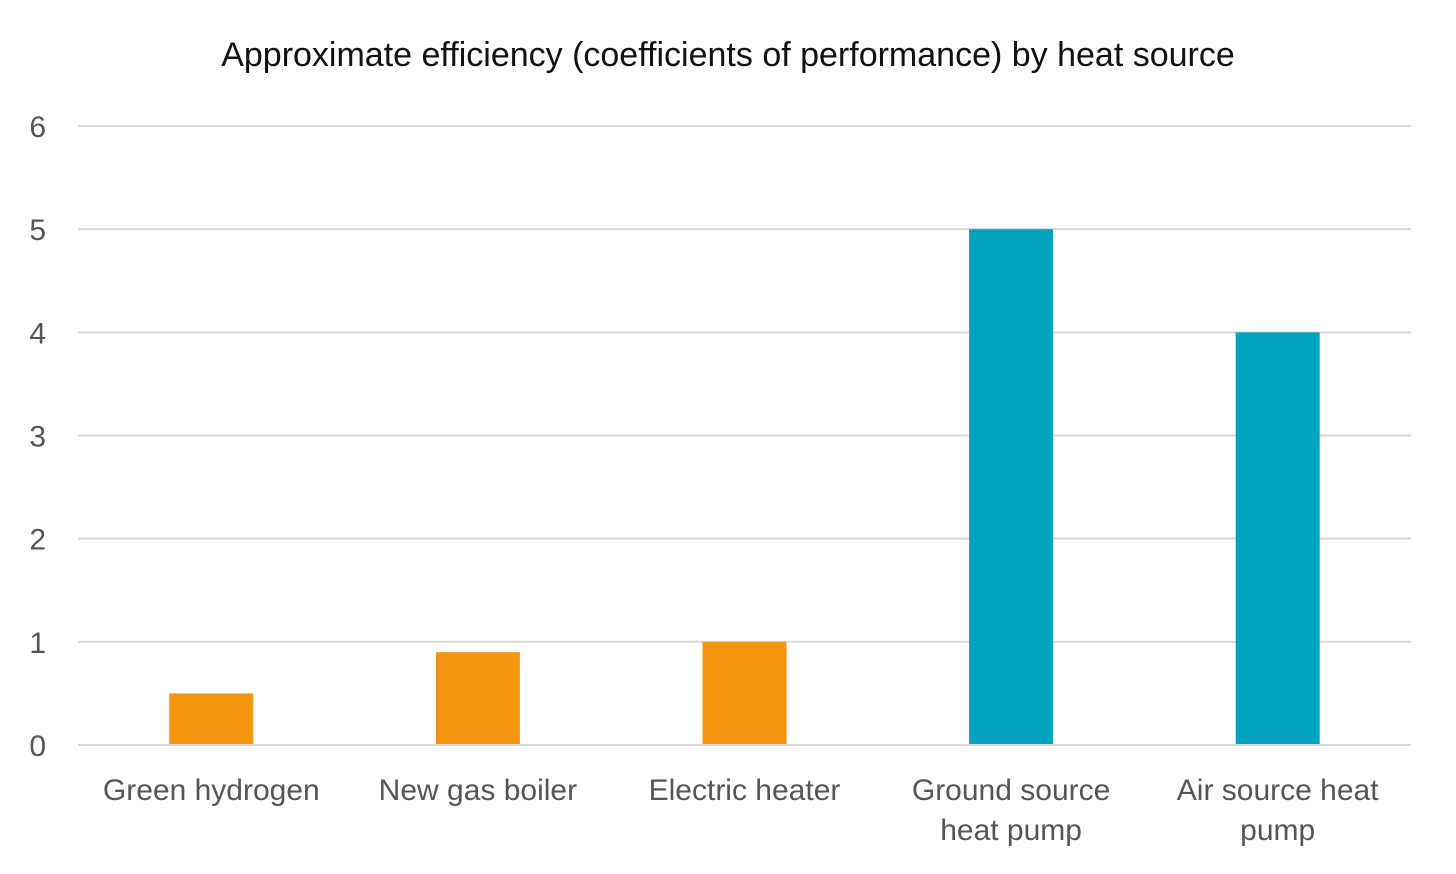 The image size is (1456, 874). I want to click on x-category-label-line: Electric heater, so click(745, 790).